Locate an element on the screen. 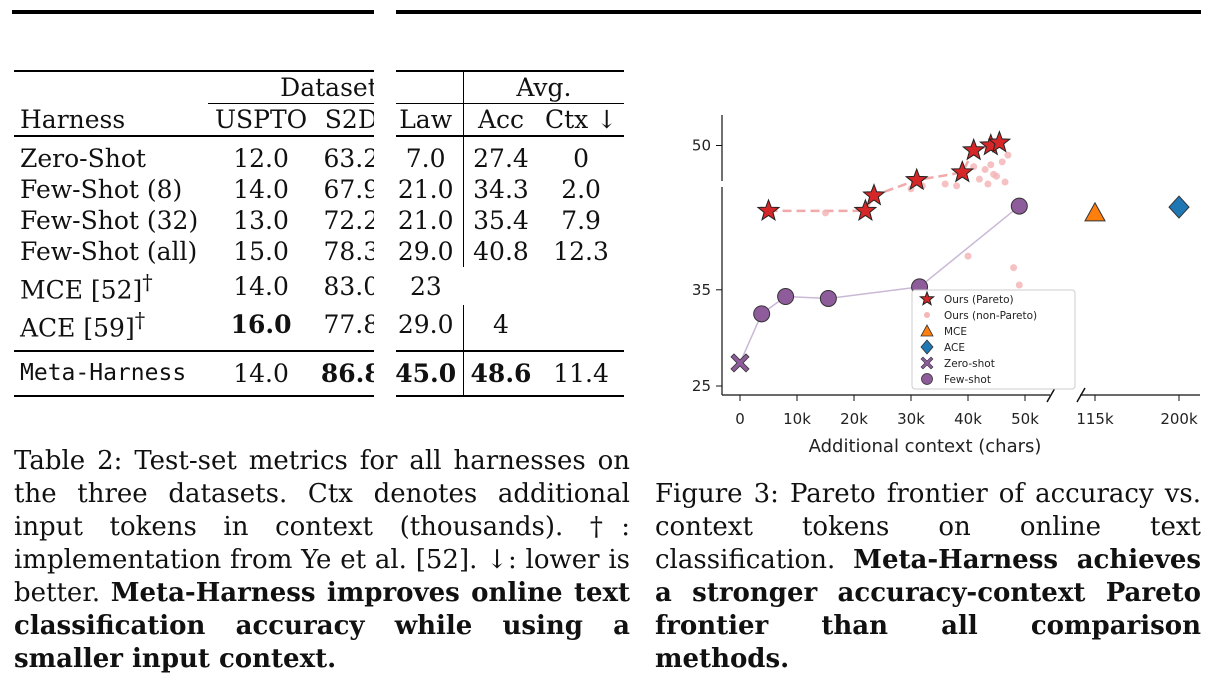 Image resolution: width=1219 pixels, height=676 pixels. legend-label: MCE is located at coordinates (955, 332).